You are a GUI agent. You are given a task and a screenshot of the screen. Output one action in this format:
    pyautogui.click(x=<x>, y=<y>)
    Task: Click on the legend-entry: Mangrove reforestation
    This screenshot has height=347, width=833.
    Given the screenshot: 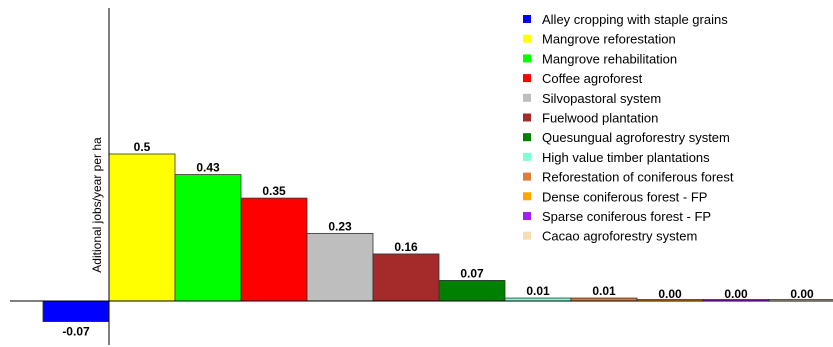 What is the action you would take?
    pyautogui.click(x=609, y=39)
    